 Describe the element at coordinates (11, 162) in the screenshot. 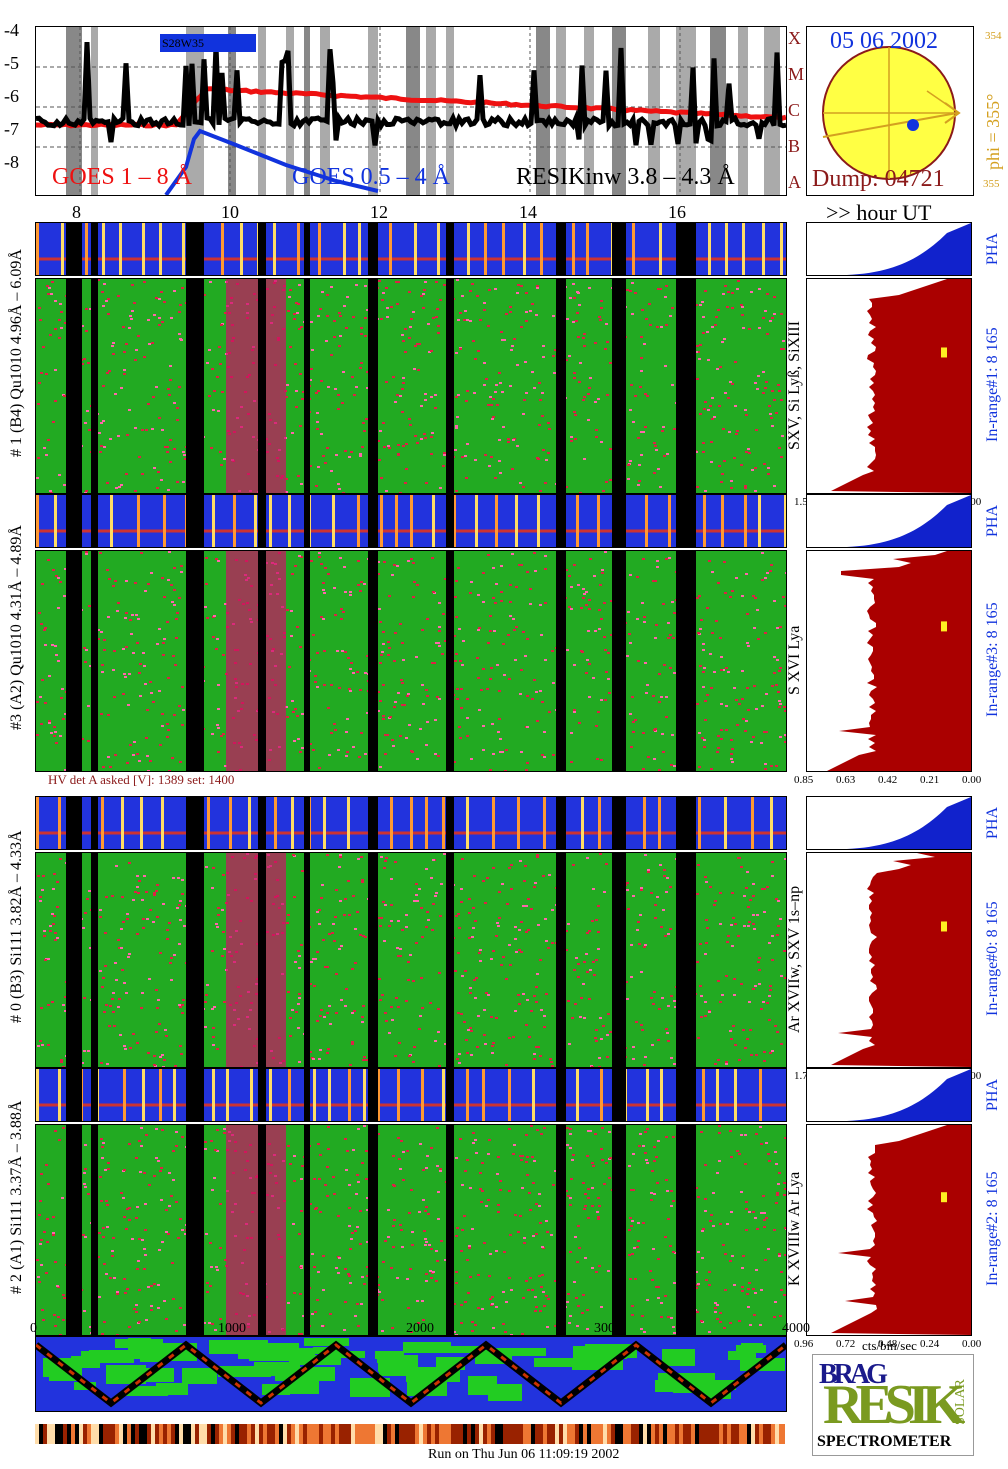

I see `goes-ytick: -8` at that location.